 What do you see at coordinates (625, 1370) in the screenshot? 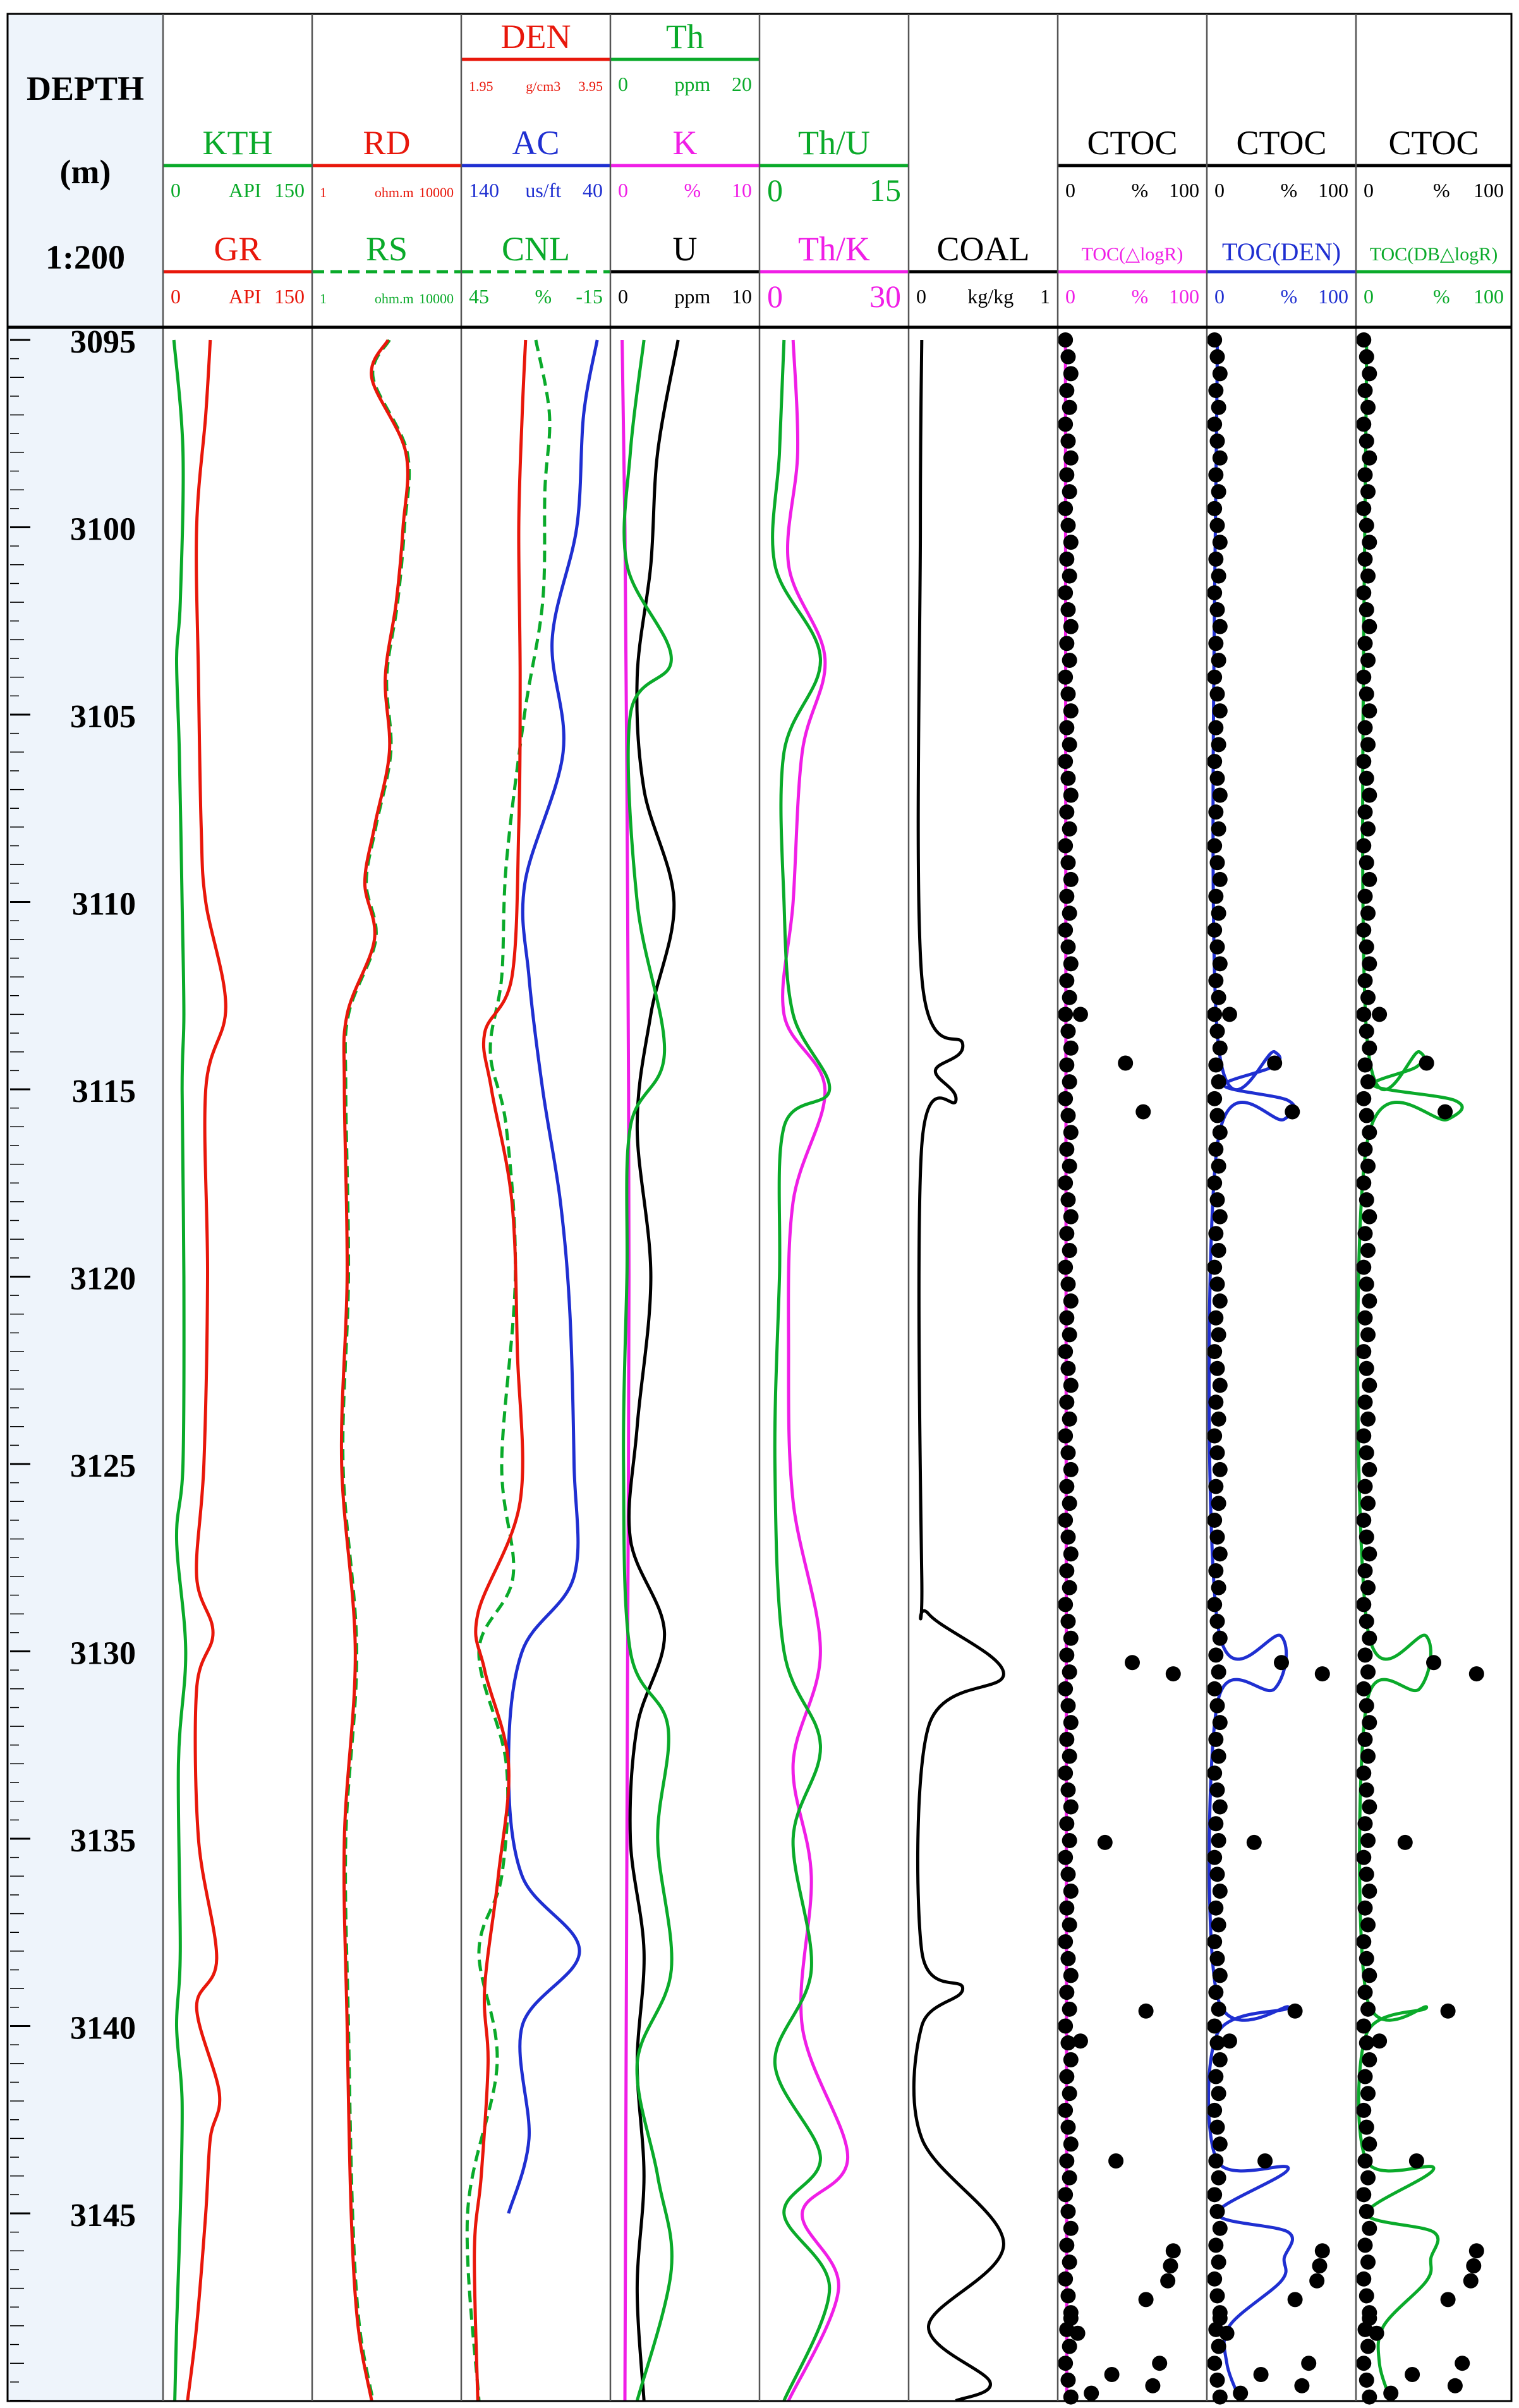
I see `curve-k` at bounding box center [625, 1370].